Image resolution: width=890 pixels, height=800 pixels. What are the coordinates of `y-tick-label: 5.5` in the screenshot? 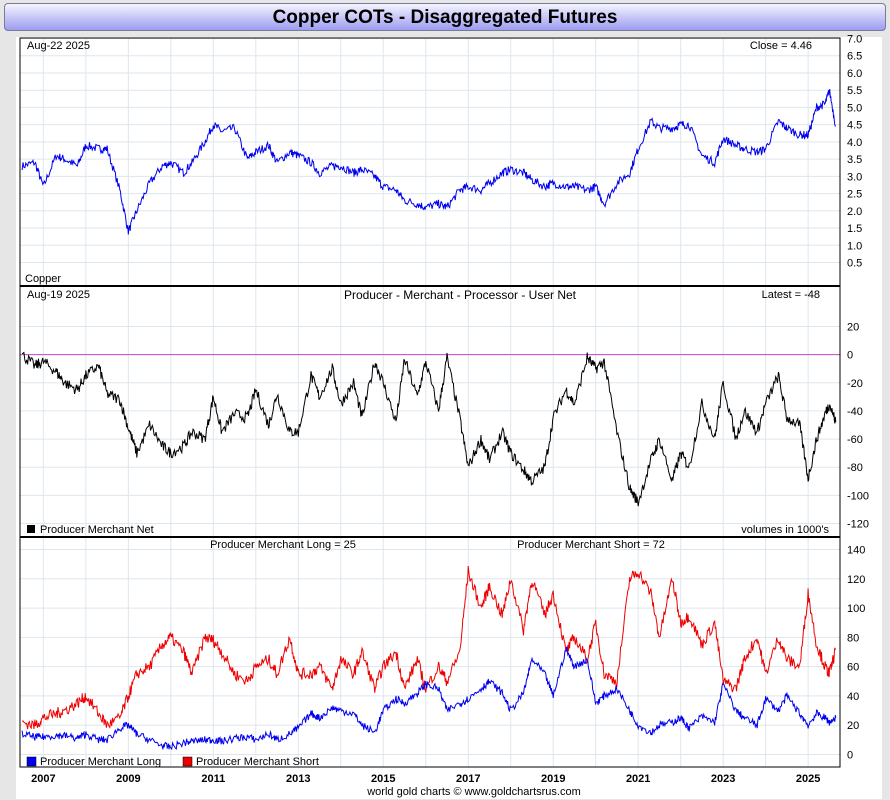 It's located at (854, 91).